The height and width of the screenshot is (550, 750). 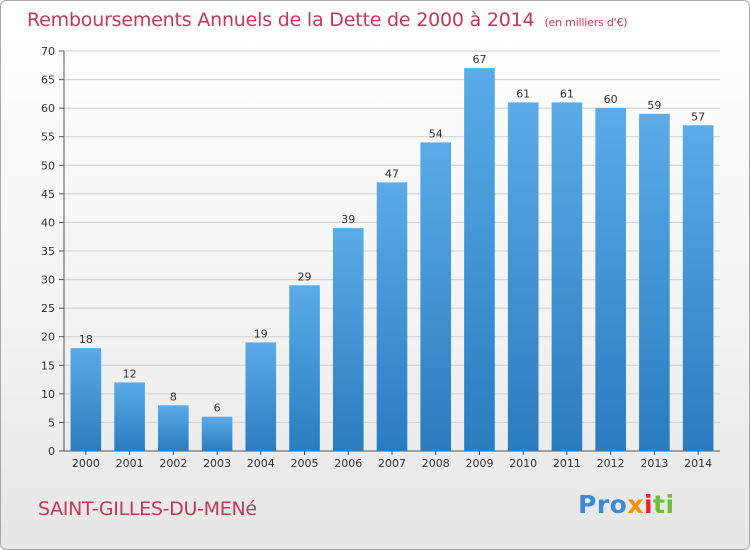 What do you see at coordinates (305, 463) in the screenshot?
I see `x-tick-label: 2005` at bounding box center [305, 463].